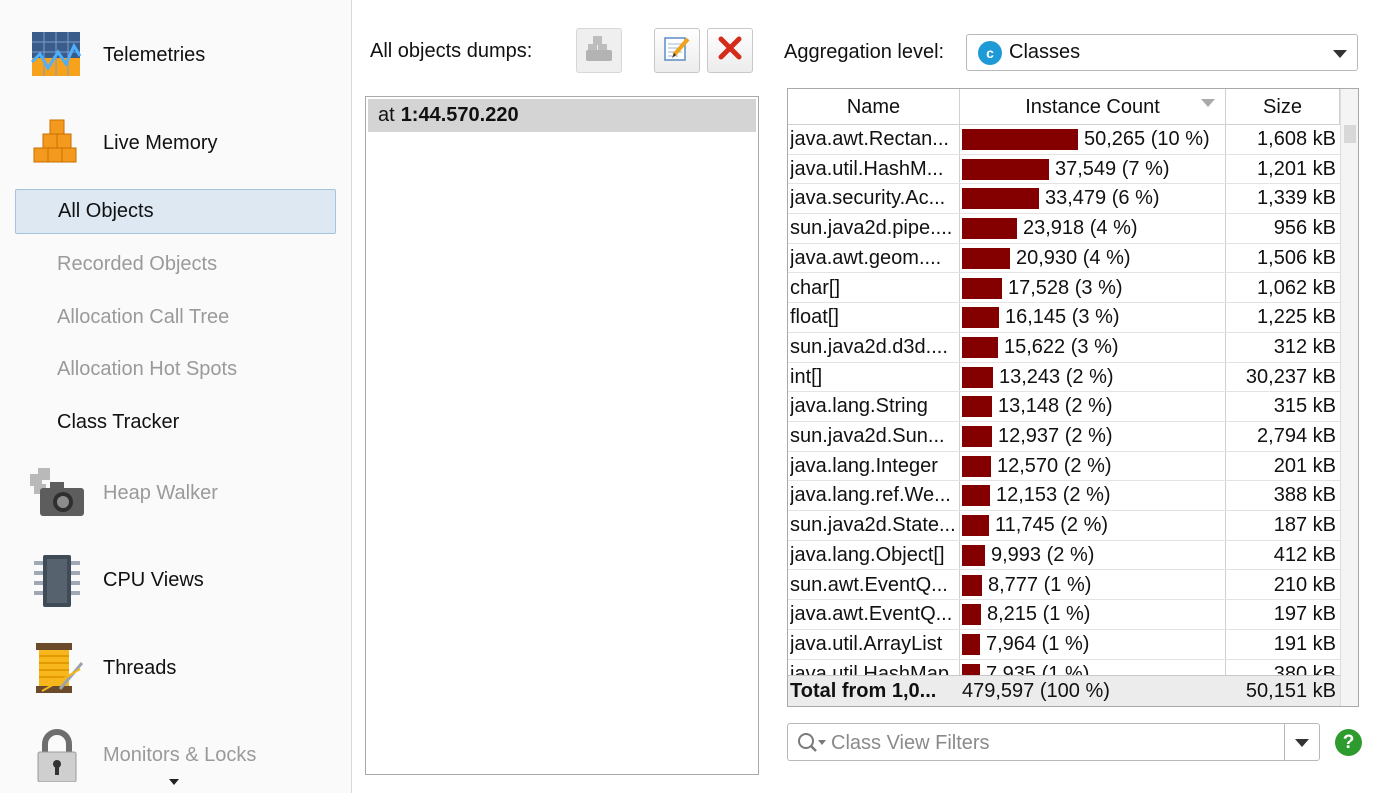 The height and width of the screenshot is (793, 1379). Describe the element at coordinates (1304, 228) in the screenshot. I see `cell-size: 956 kB` at that location.